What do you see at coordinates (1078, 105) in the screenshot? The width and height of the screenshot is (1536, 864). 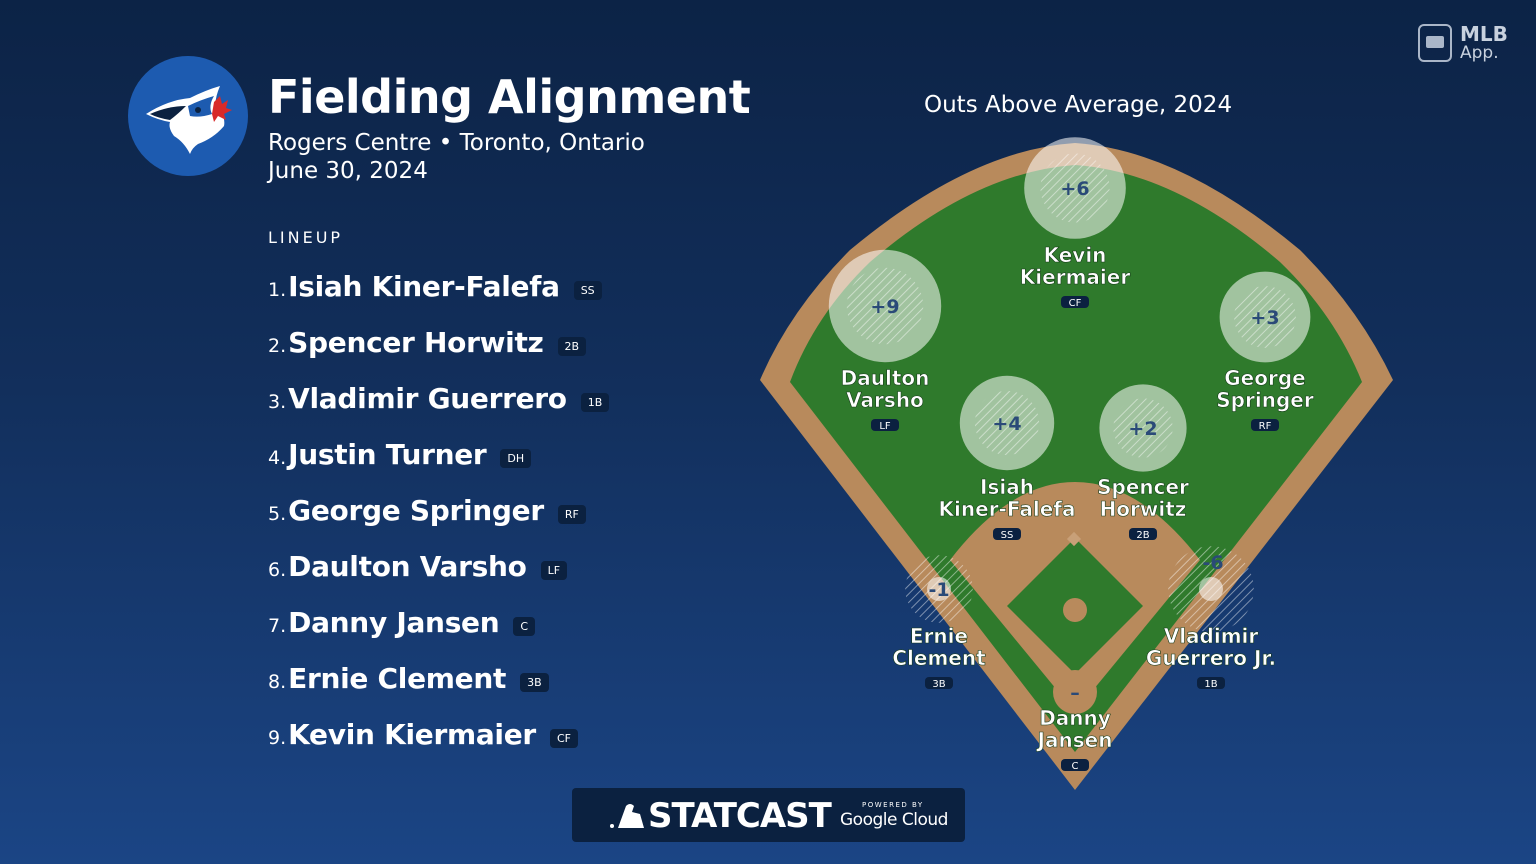 I see `field-title: Outs Above Average, 2024` at bounding box center [1078, 105].